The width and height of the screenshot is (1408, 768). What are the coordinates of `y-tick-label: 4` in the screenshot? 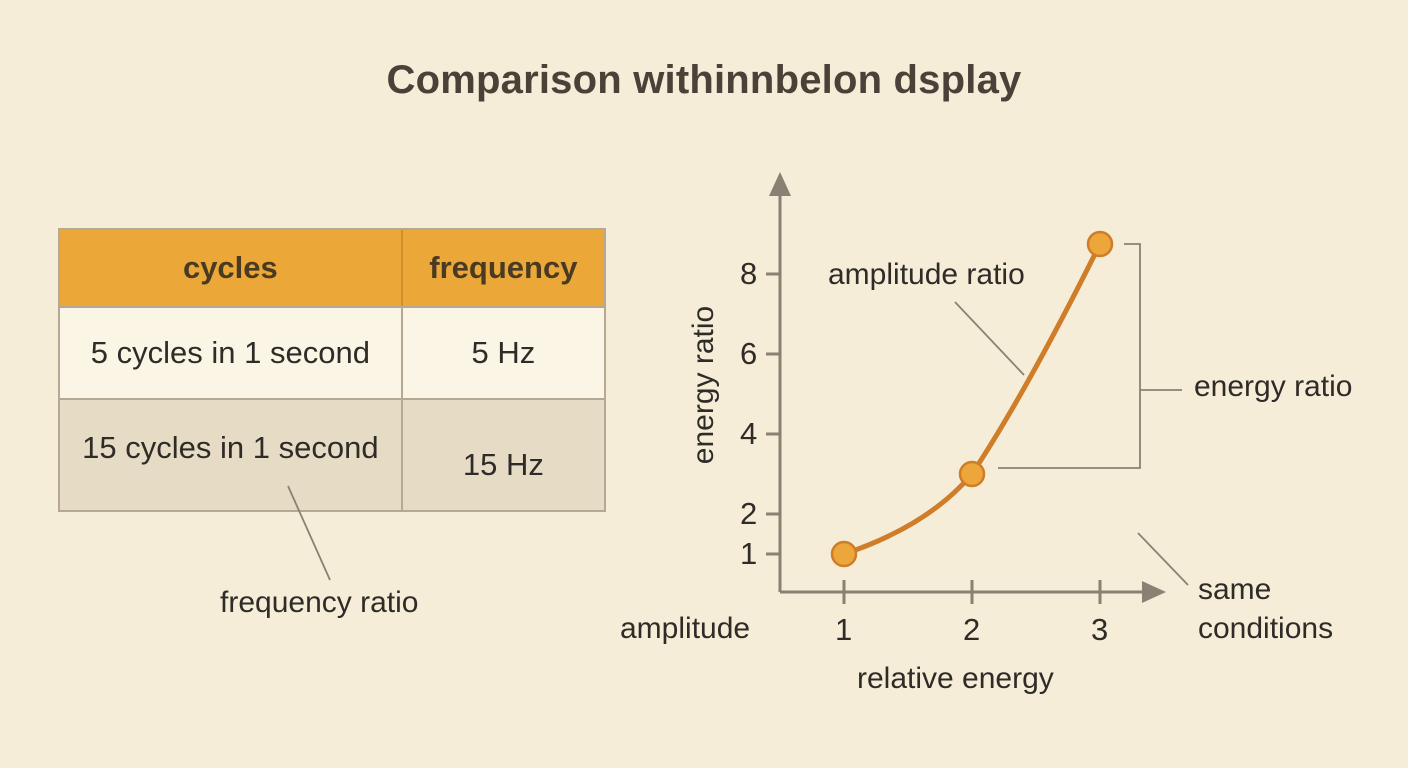 It's located at (749, 433).